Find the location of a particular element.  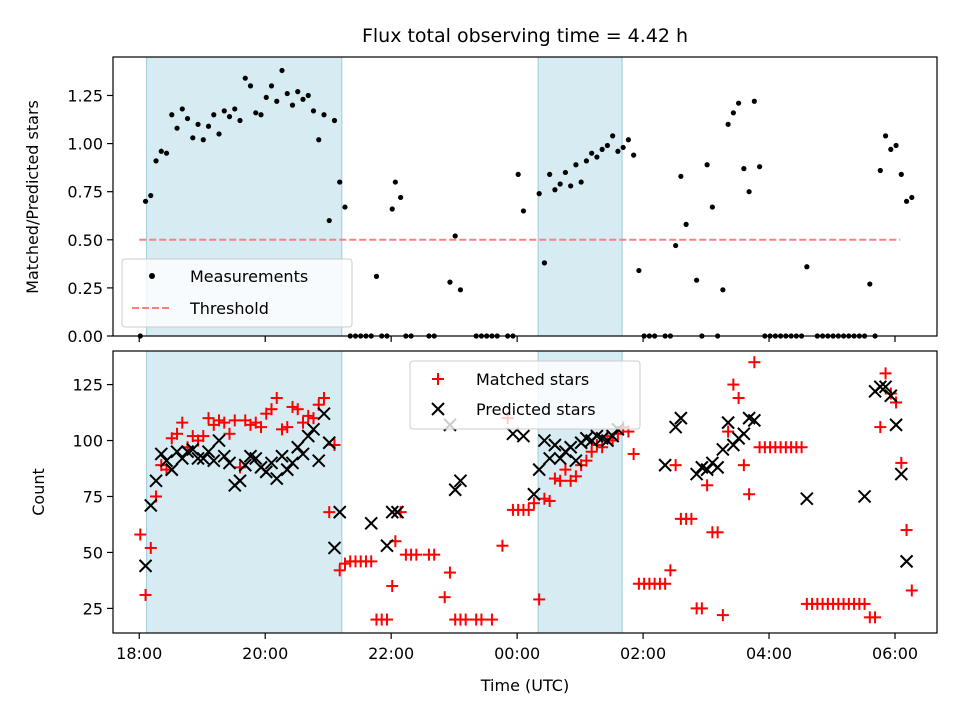

y-tick-label: 50 is located at coordinates (93, 552).